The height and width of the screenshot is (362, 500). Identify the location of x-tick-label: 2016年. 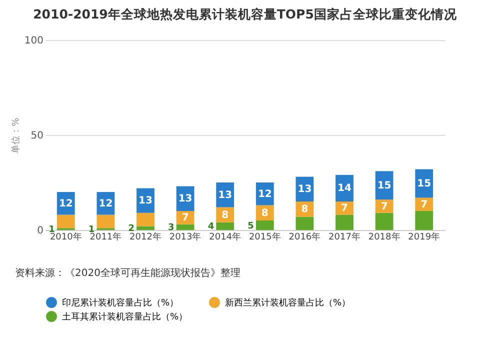
(304, 237).